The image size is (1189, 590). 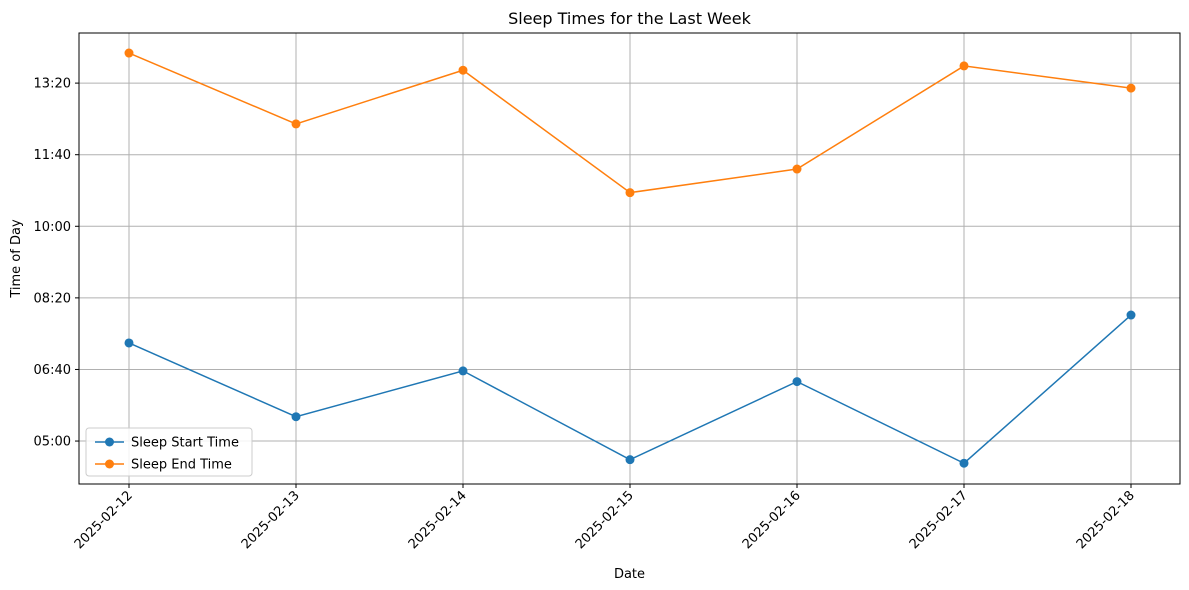 I want to click on x-axis-label: Date, so click(x=629, y=574).